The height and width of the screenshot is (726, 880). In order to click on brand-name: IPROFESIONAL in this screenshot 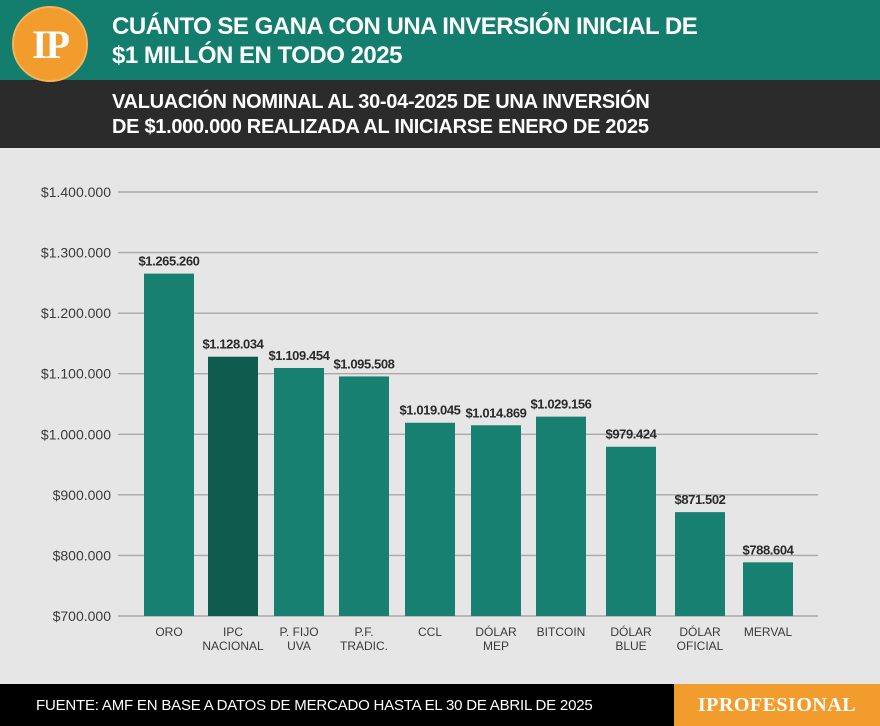, I will do `click(777, 704)`.